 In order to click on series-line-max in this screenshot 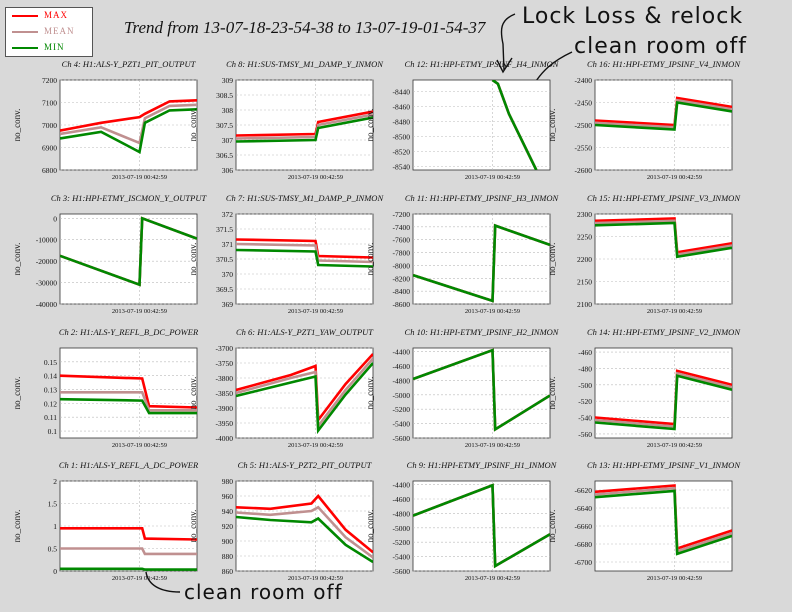, I will do `click(128, 115)`.